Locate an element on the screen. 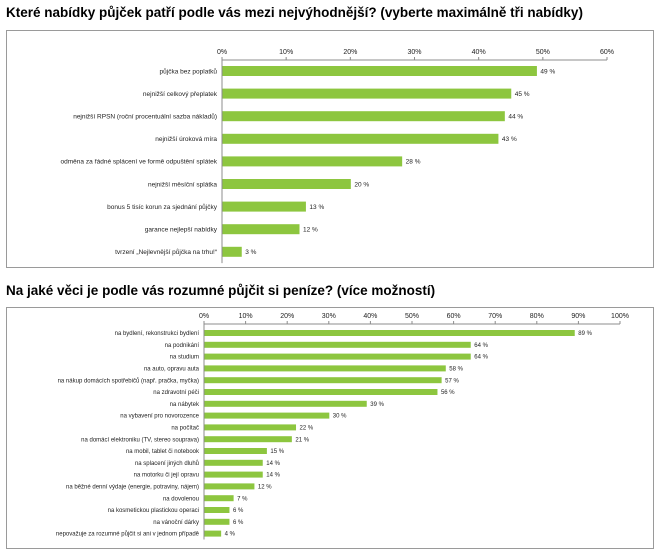  value-label: 58 % is located at coordinates (456, 370).